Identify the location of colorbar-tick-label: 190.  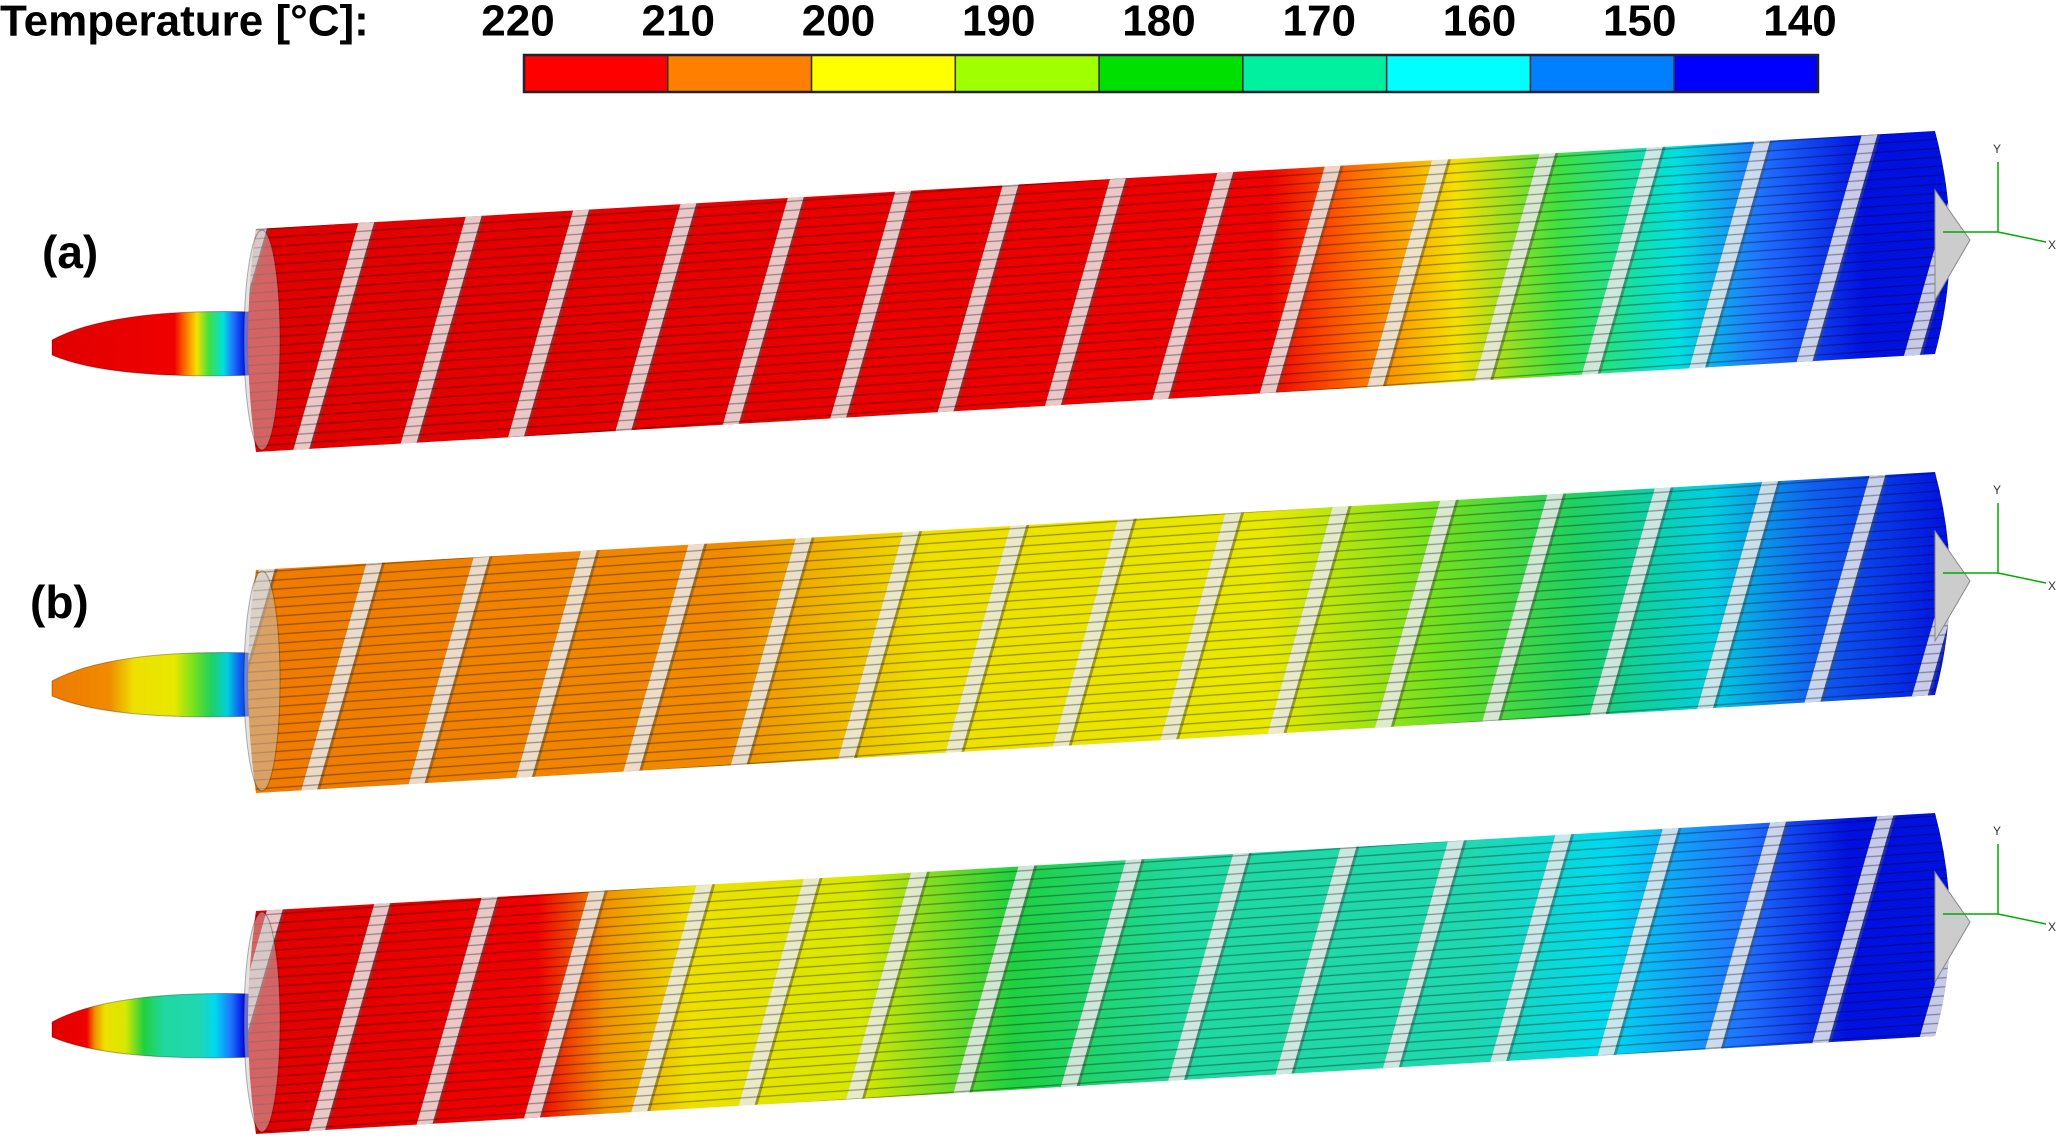
(998, 23).